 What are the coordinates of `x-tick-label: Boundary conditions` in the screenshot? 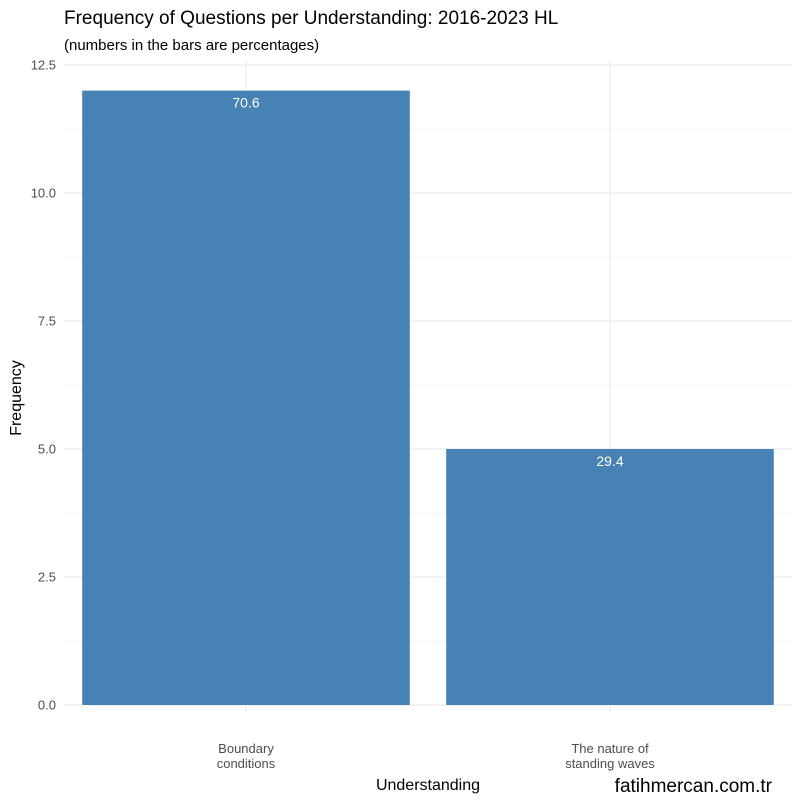 It's located at (246, 756).